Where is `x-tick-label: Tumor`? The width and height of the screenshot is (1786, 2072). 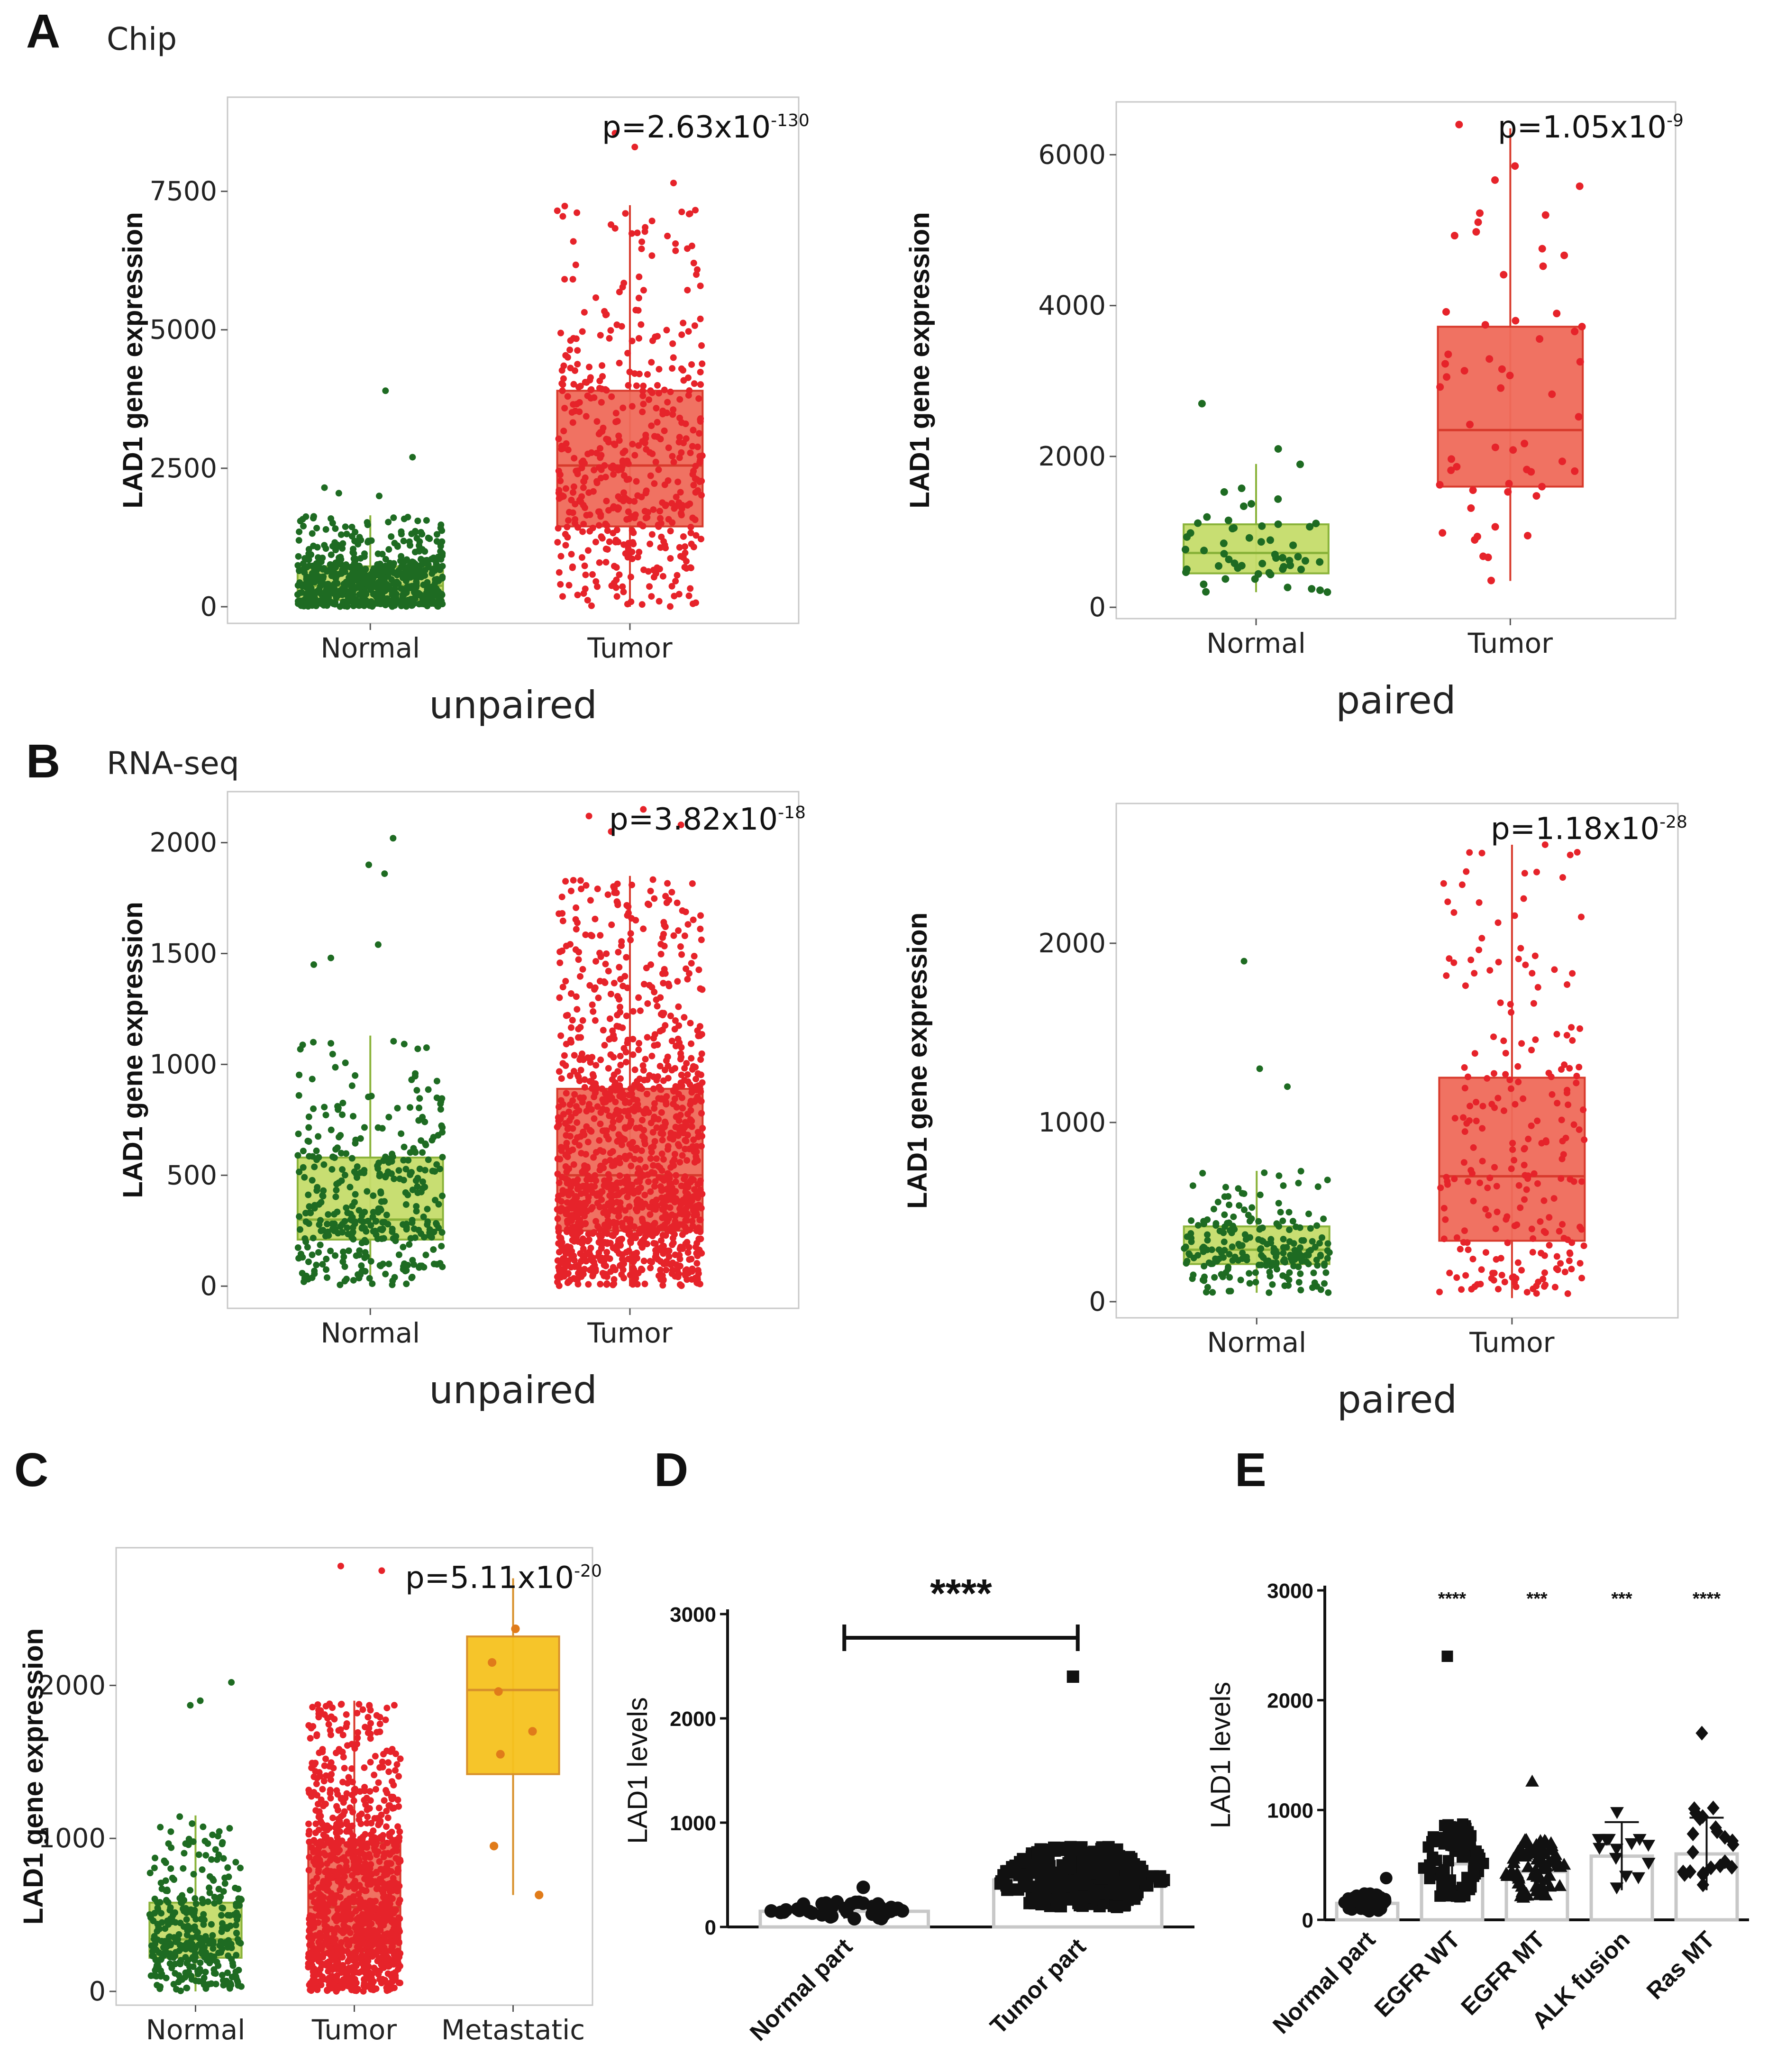 x-tick-label: Tumor is located at coordinates (1510, 643).